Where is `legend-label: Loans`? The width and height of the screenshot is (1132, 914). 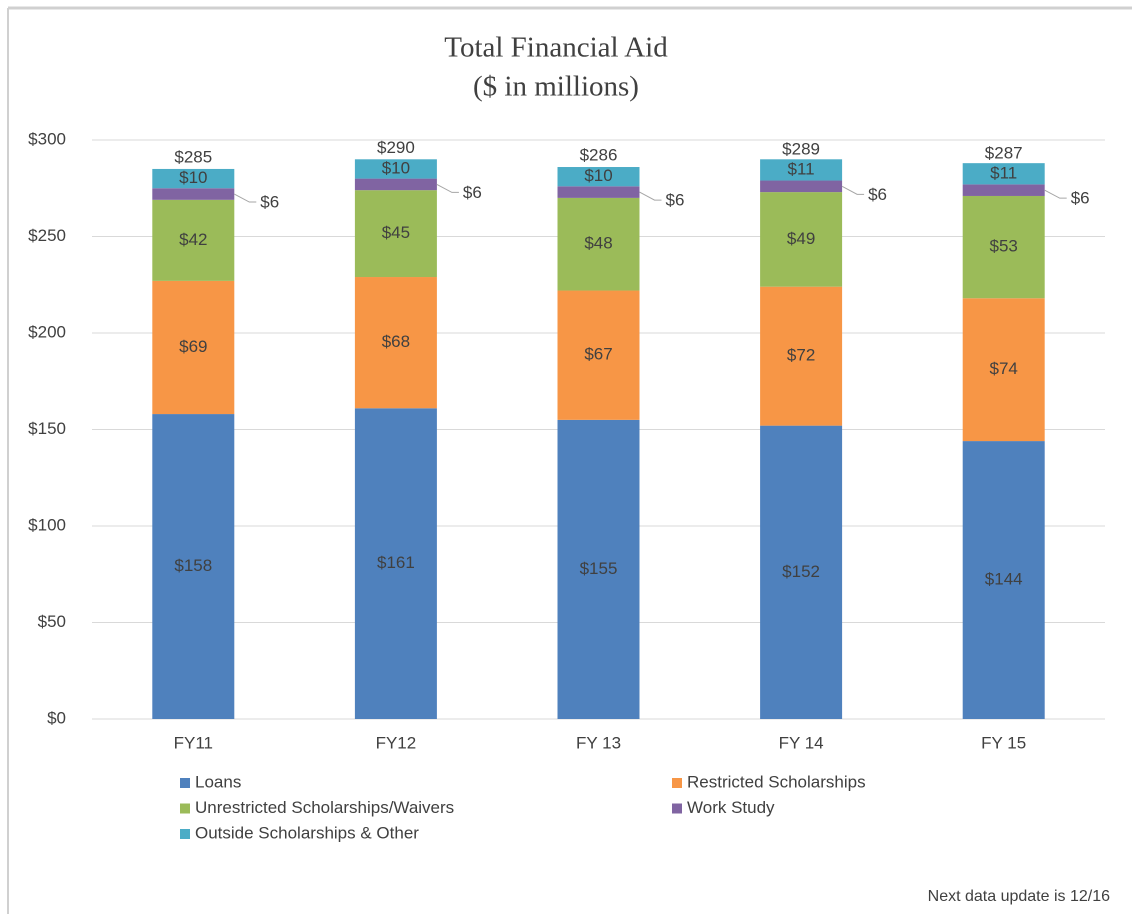
legend-label: Loans is located at coordinates (218, 781).